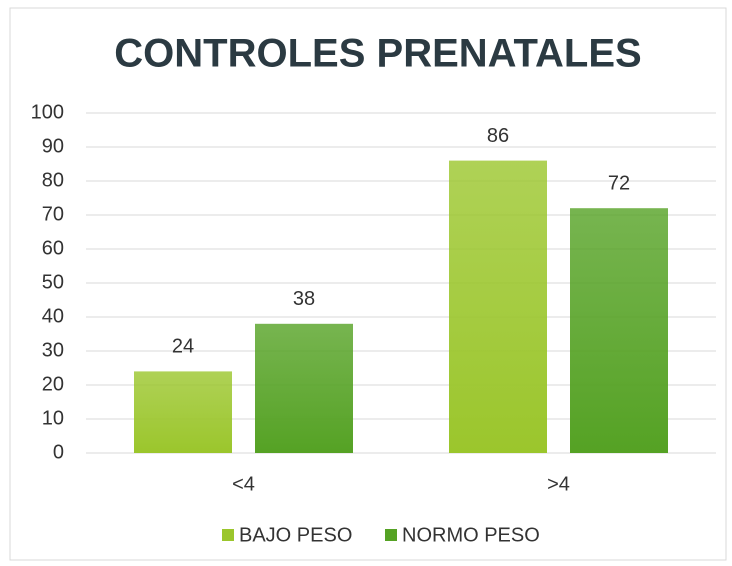  What do you see at coordinates (619, 183) in the screenshot?
I see `data-label: 72` at bounding box center [619, 183].